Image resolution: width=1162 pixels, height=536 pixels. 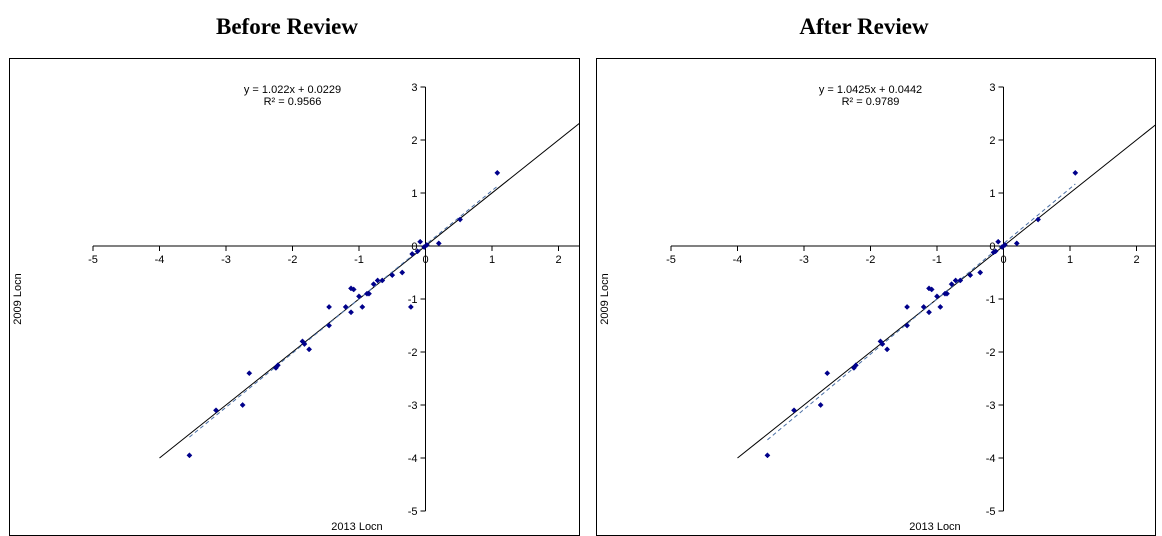 What do you see at coordinates (356, 527) in the screenshot?
I see `x-axis-title: 2013 Locn` at bounding box center [356, 527].